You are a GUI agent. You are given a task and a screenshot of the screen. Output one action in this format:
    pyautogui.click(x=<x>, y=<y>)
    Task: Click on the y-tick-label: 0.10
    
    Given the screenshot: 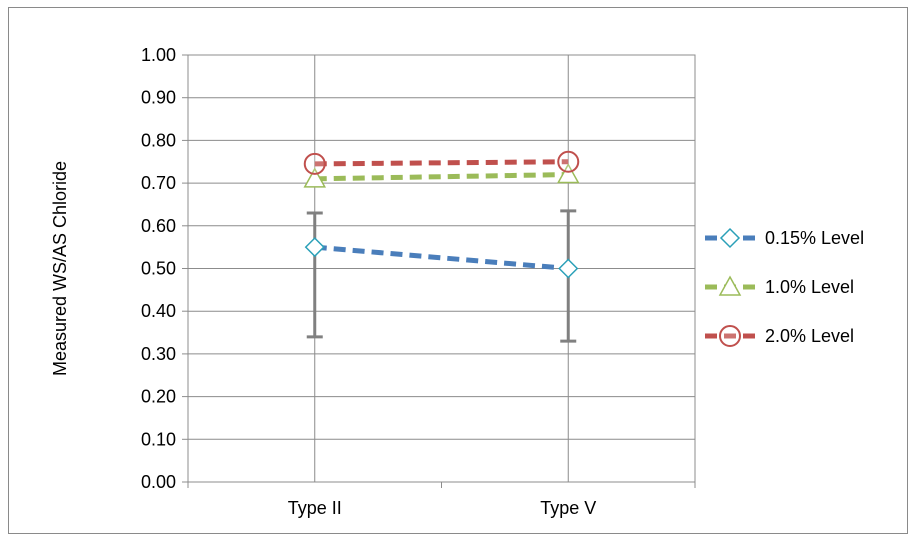 What is the action you would take?
    pyautogui.click(x=158, y=439)
    